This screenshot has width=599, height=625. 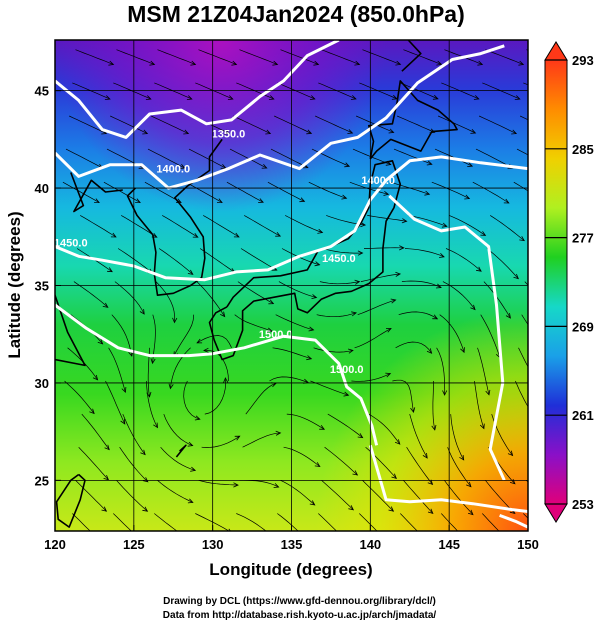 I want to click on y-tick-label: 25, so click(x=42, y=480).